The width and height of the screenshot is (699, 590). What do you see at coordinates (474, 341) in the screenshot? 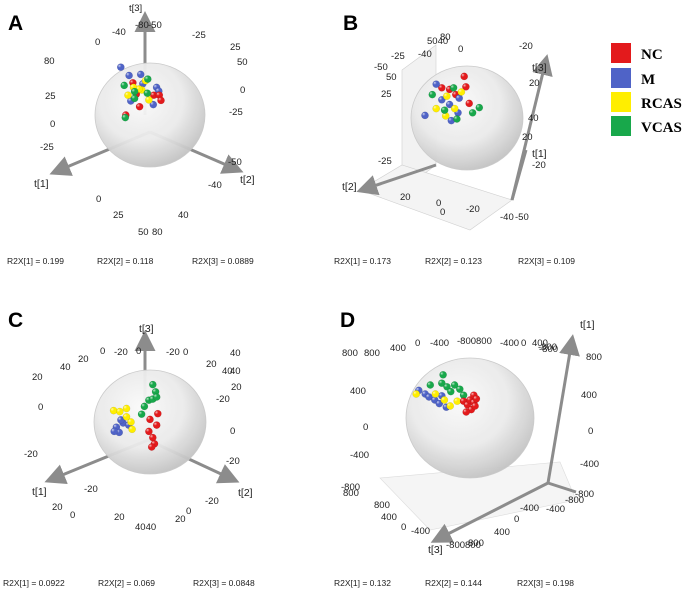
I see `tick-label: -800800` at bounding box center [474, 341].